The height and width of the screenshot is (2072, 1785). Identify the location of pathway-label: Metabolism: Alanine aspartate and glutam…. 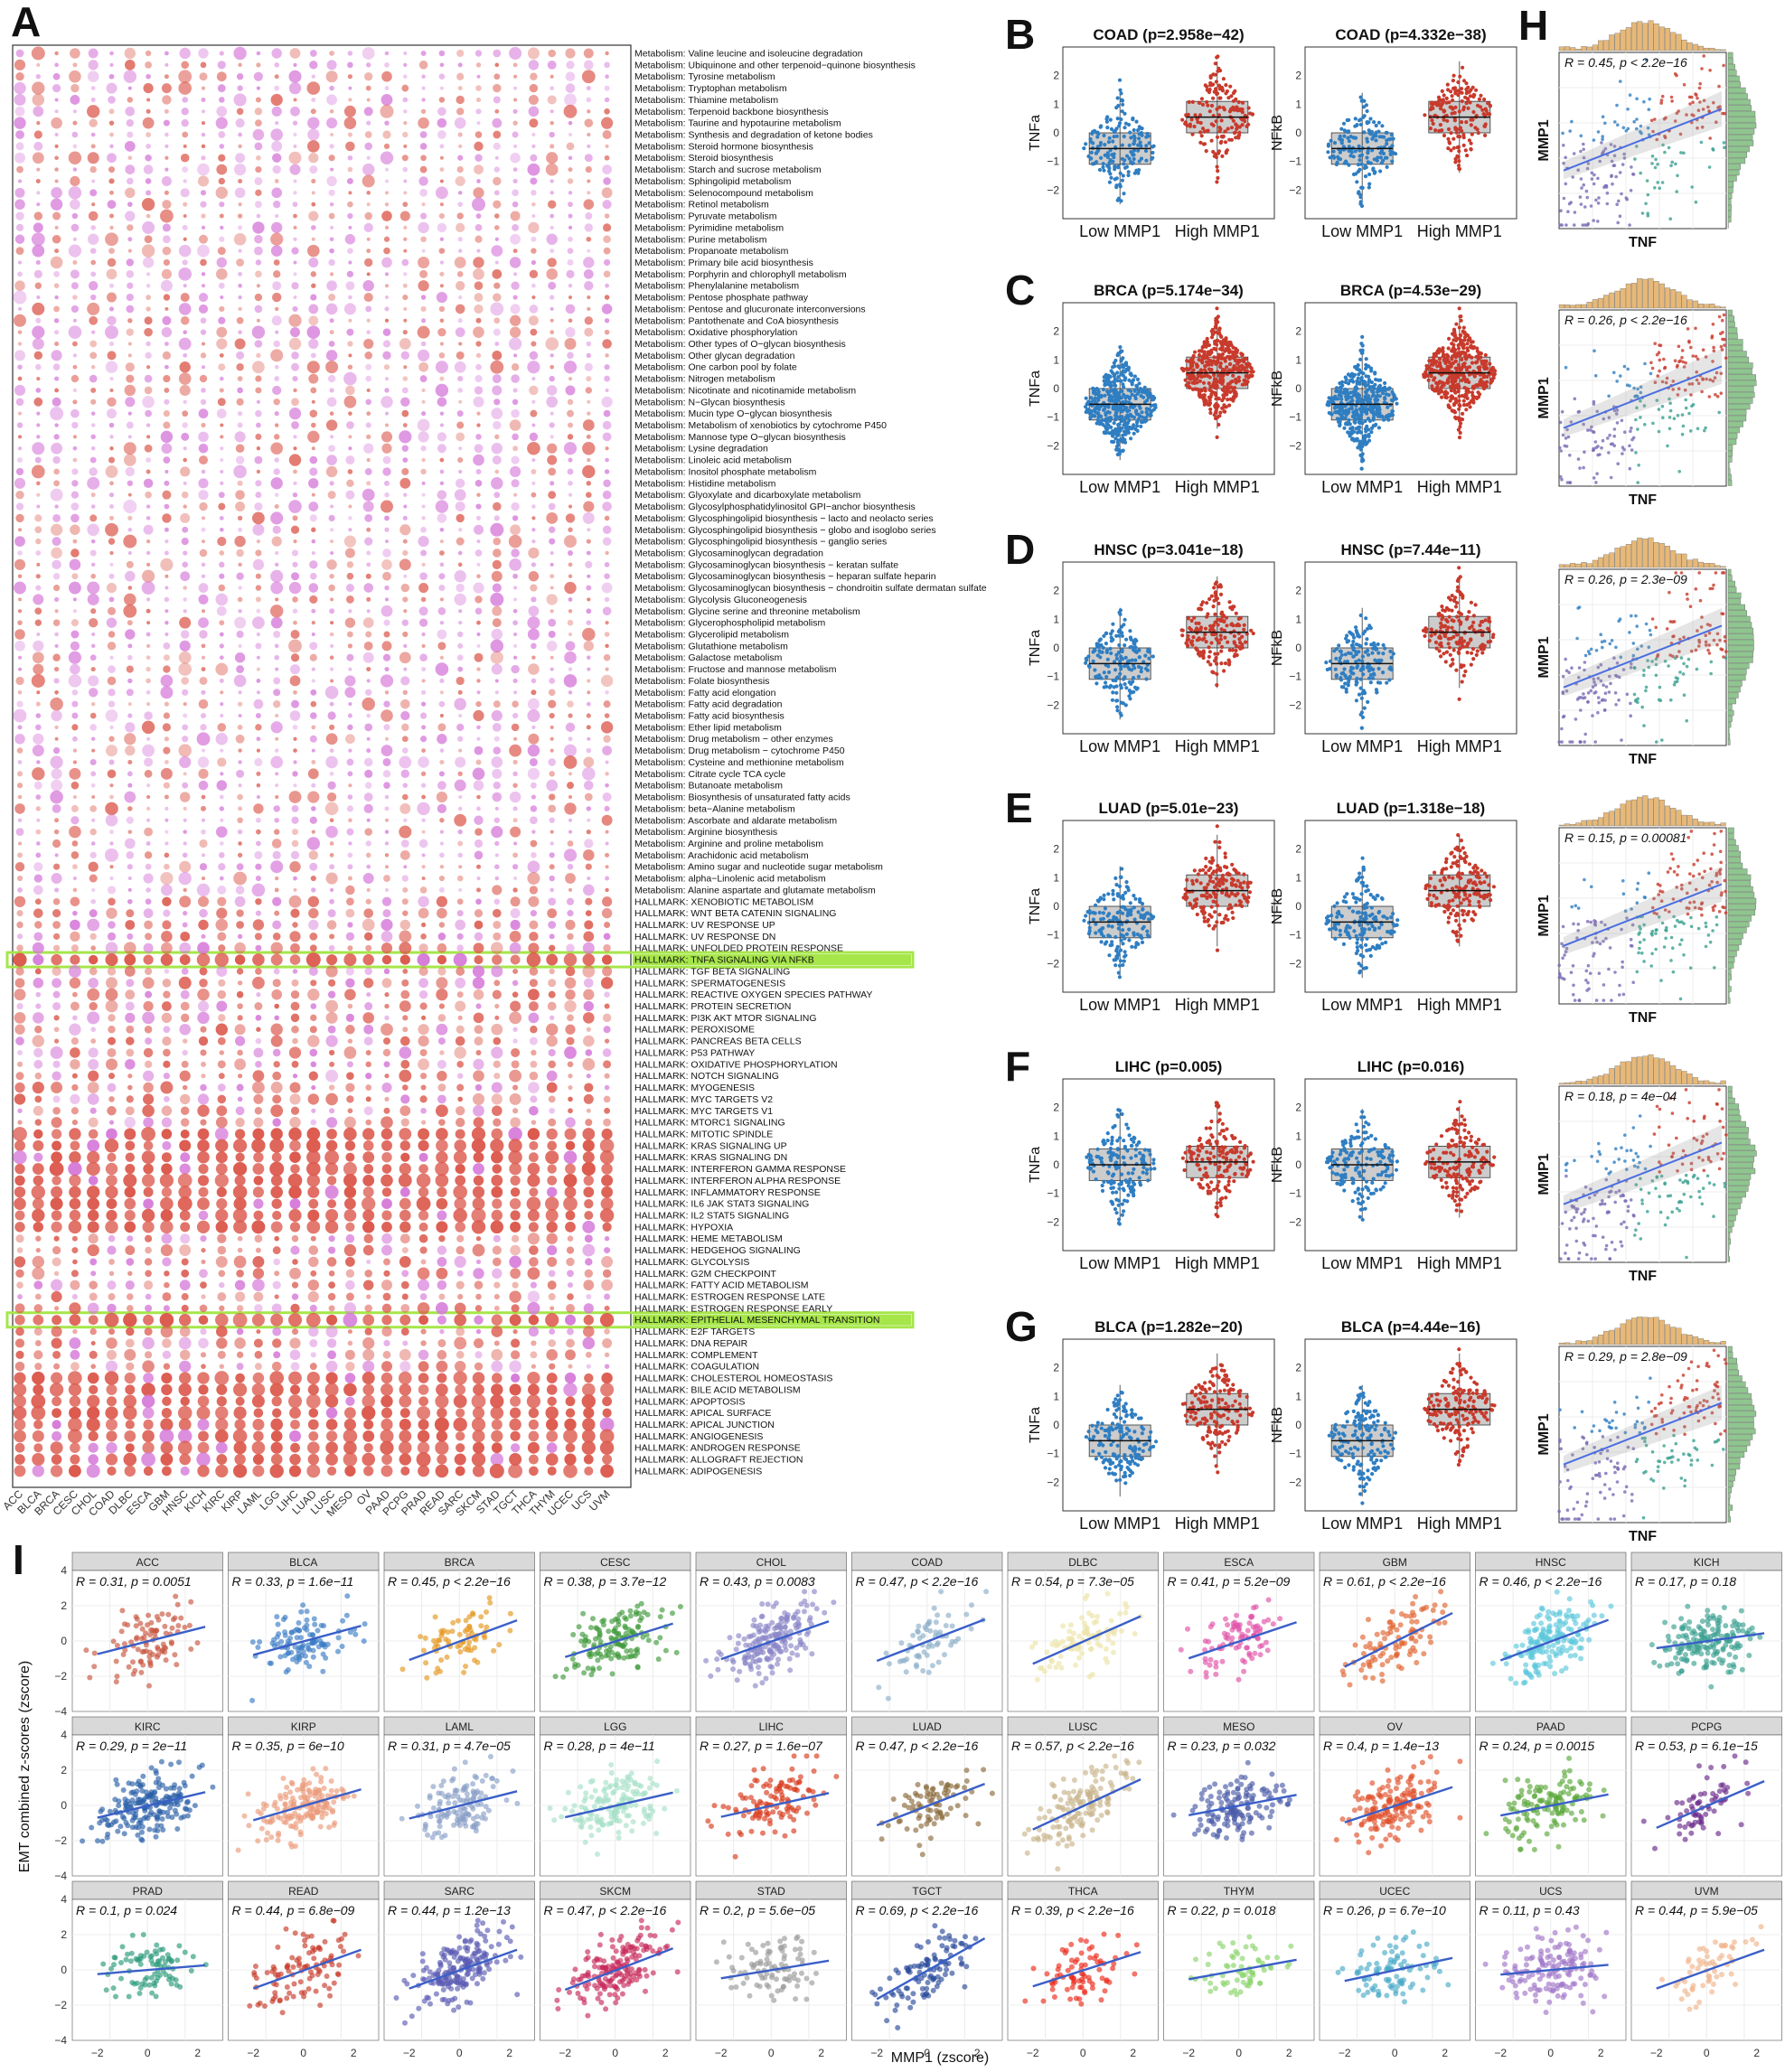
(755, 890).